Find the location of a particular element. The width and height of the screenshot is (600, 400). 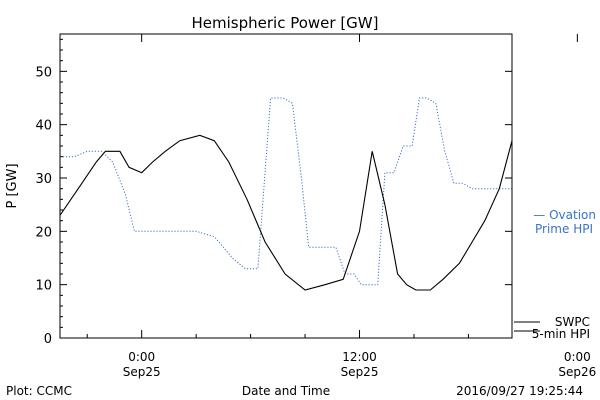

legend-ovation-line2: Prime HPI is located at coordinates (564, 229).